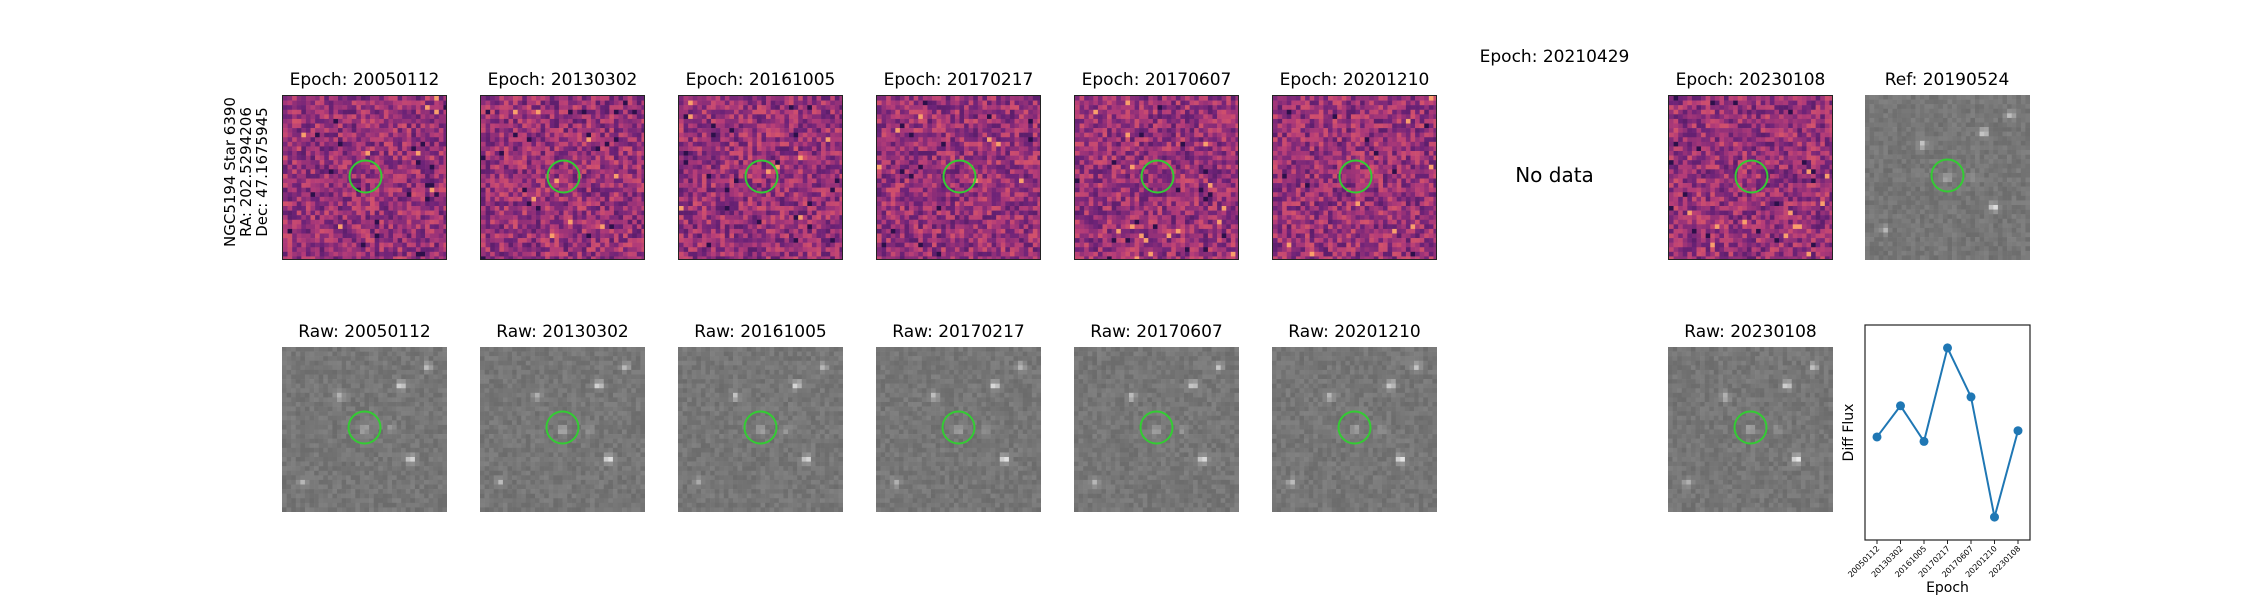 The image size is (2250, 600). What do you see at coordinates (1554, 57) in the screenshot?
I see `epoch-title: Epoch: 20210429` at bounding box center [1554, 57].